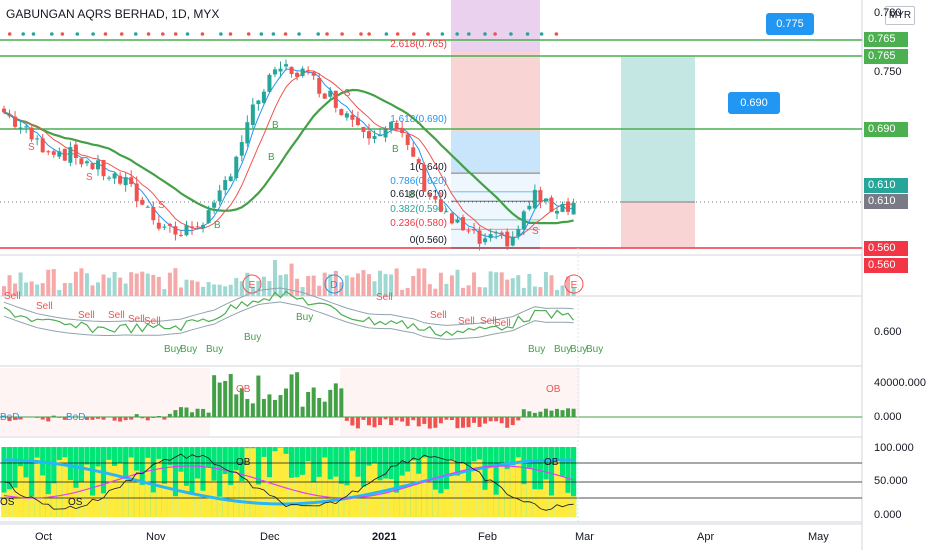  I want to click on buy-signal-5: Buy, so click(536, 349).